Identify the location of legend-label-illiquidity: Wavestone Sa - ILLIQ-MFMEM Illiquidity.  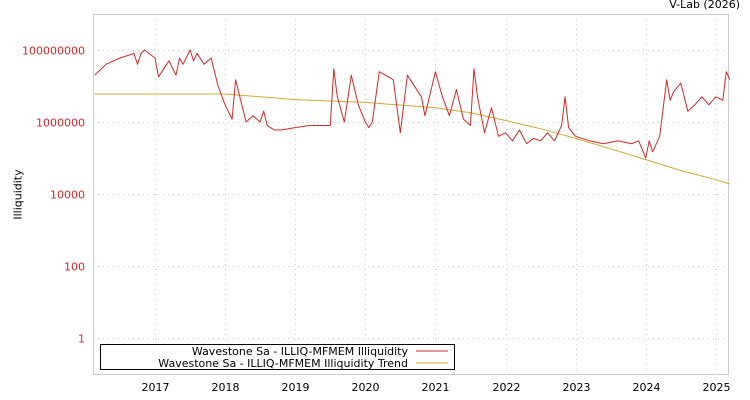
(300, 351).